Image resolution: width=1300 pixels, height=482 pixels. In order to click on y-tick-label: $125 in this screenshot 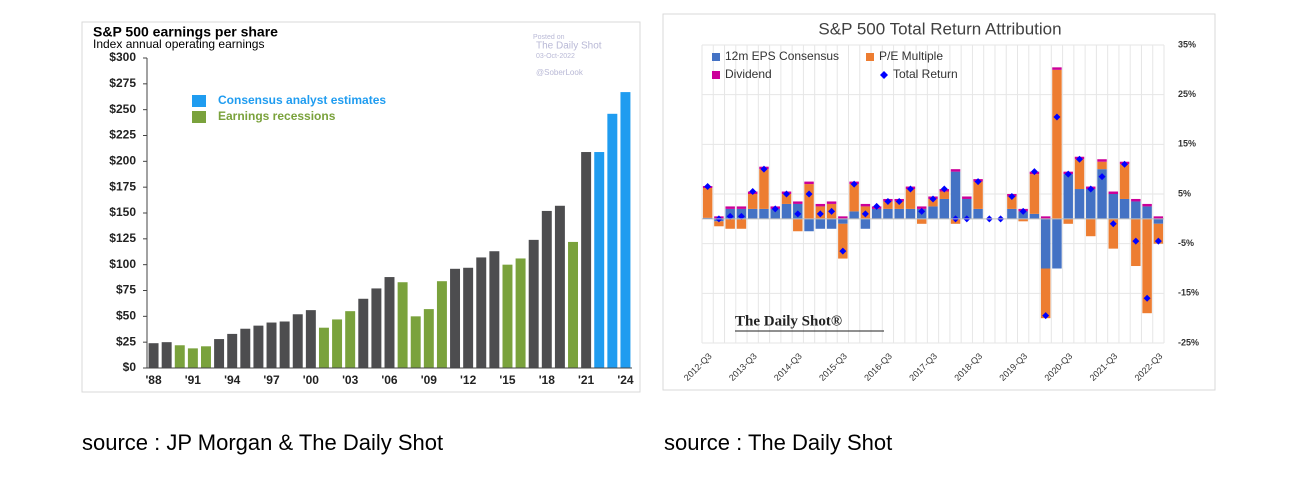, I will do `click(122, 238)`.